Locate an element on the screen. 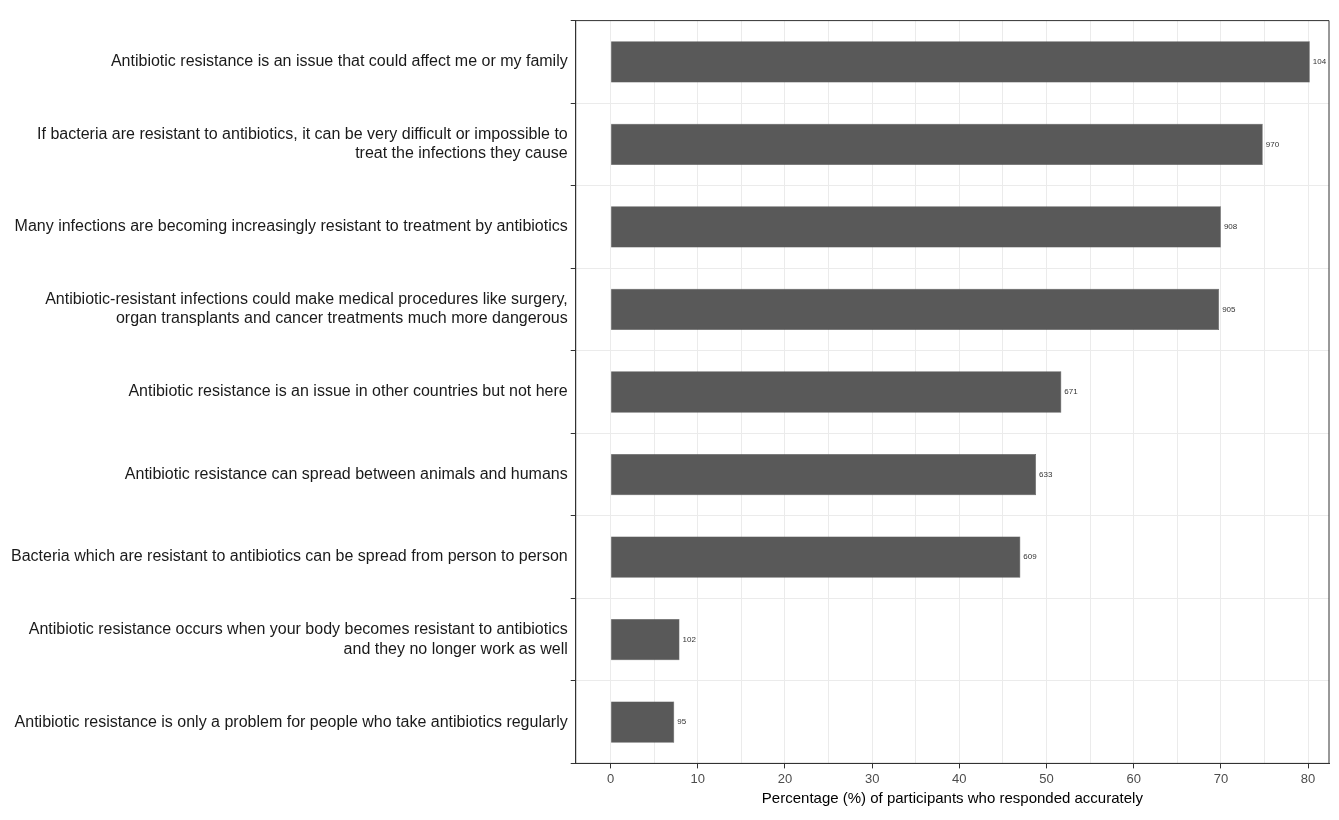  x-tick-label: 30 is located at coordinates (872, 778).